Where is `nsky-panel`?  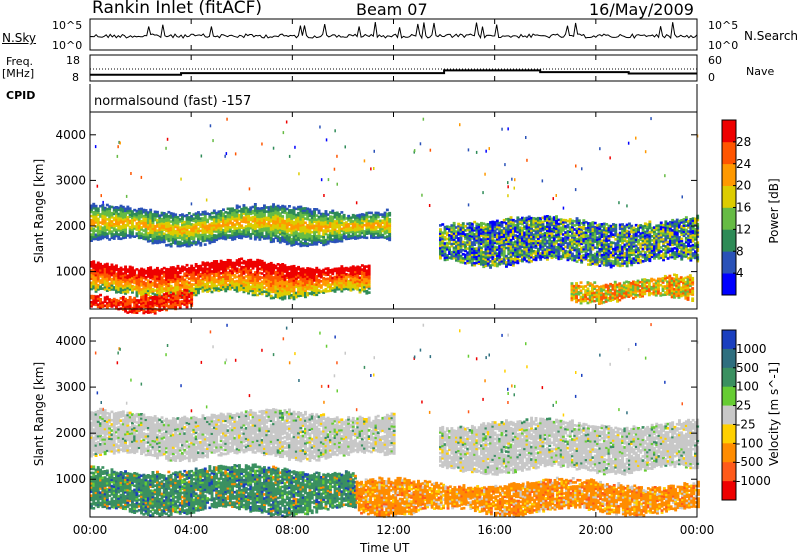 nsky-panel is located at coordinates (393, 30).